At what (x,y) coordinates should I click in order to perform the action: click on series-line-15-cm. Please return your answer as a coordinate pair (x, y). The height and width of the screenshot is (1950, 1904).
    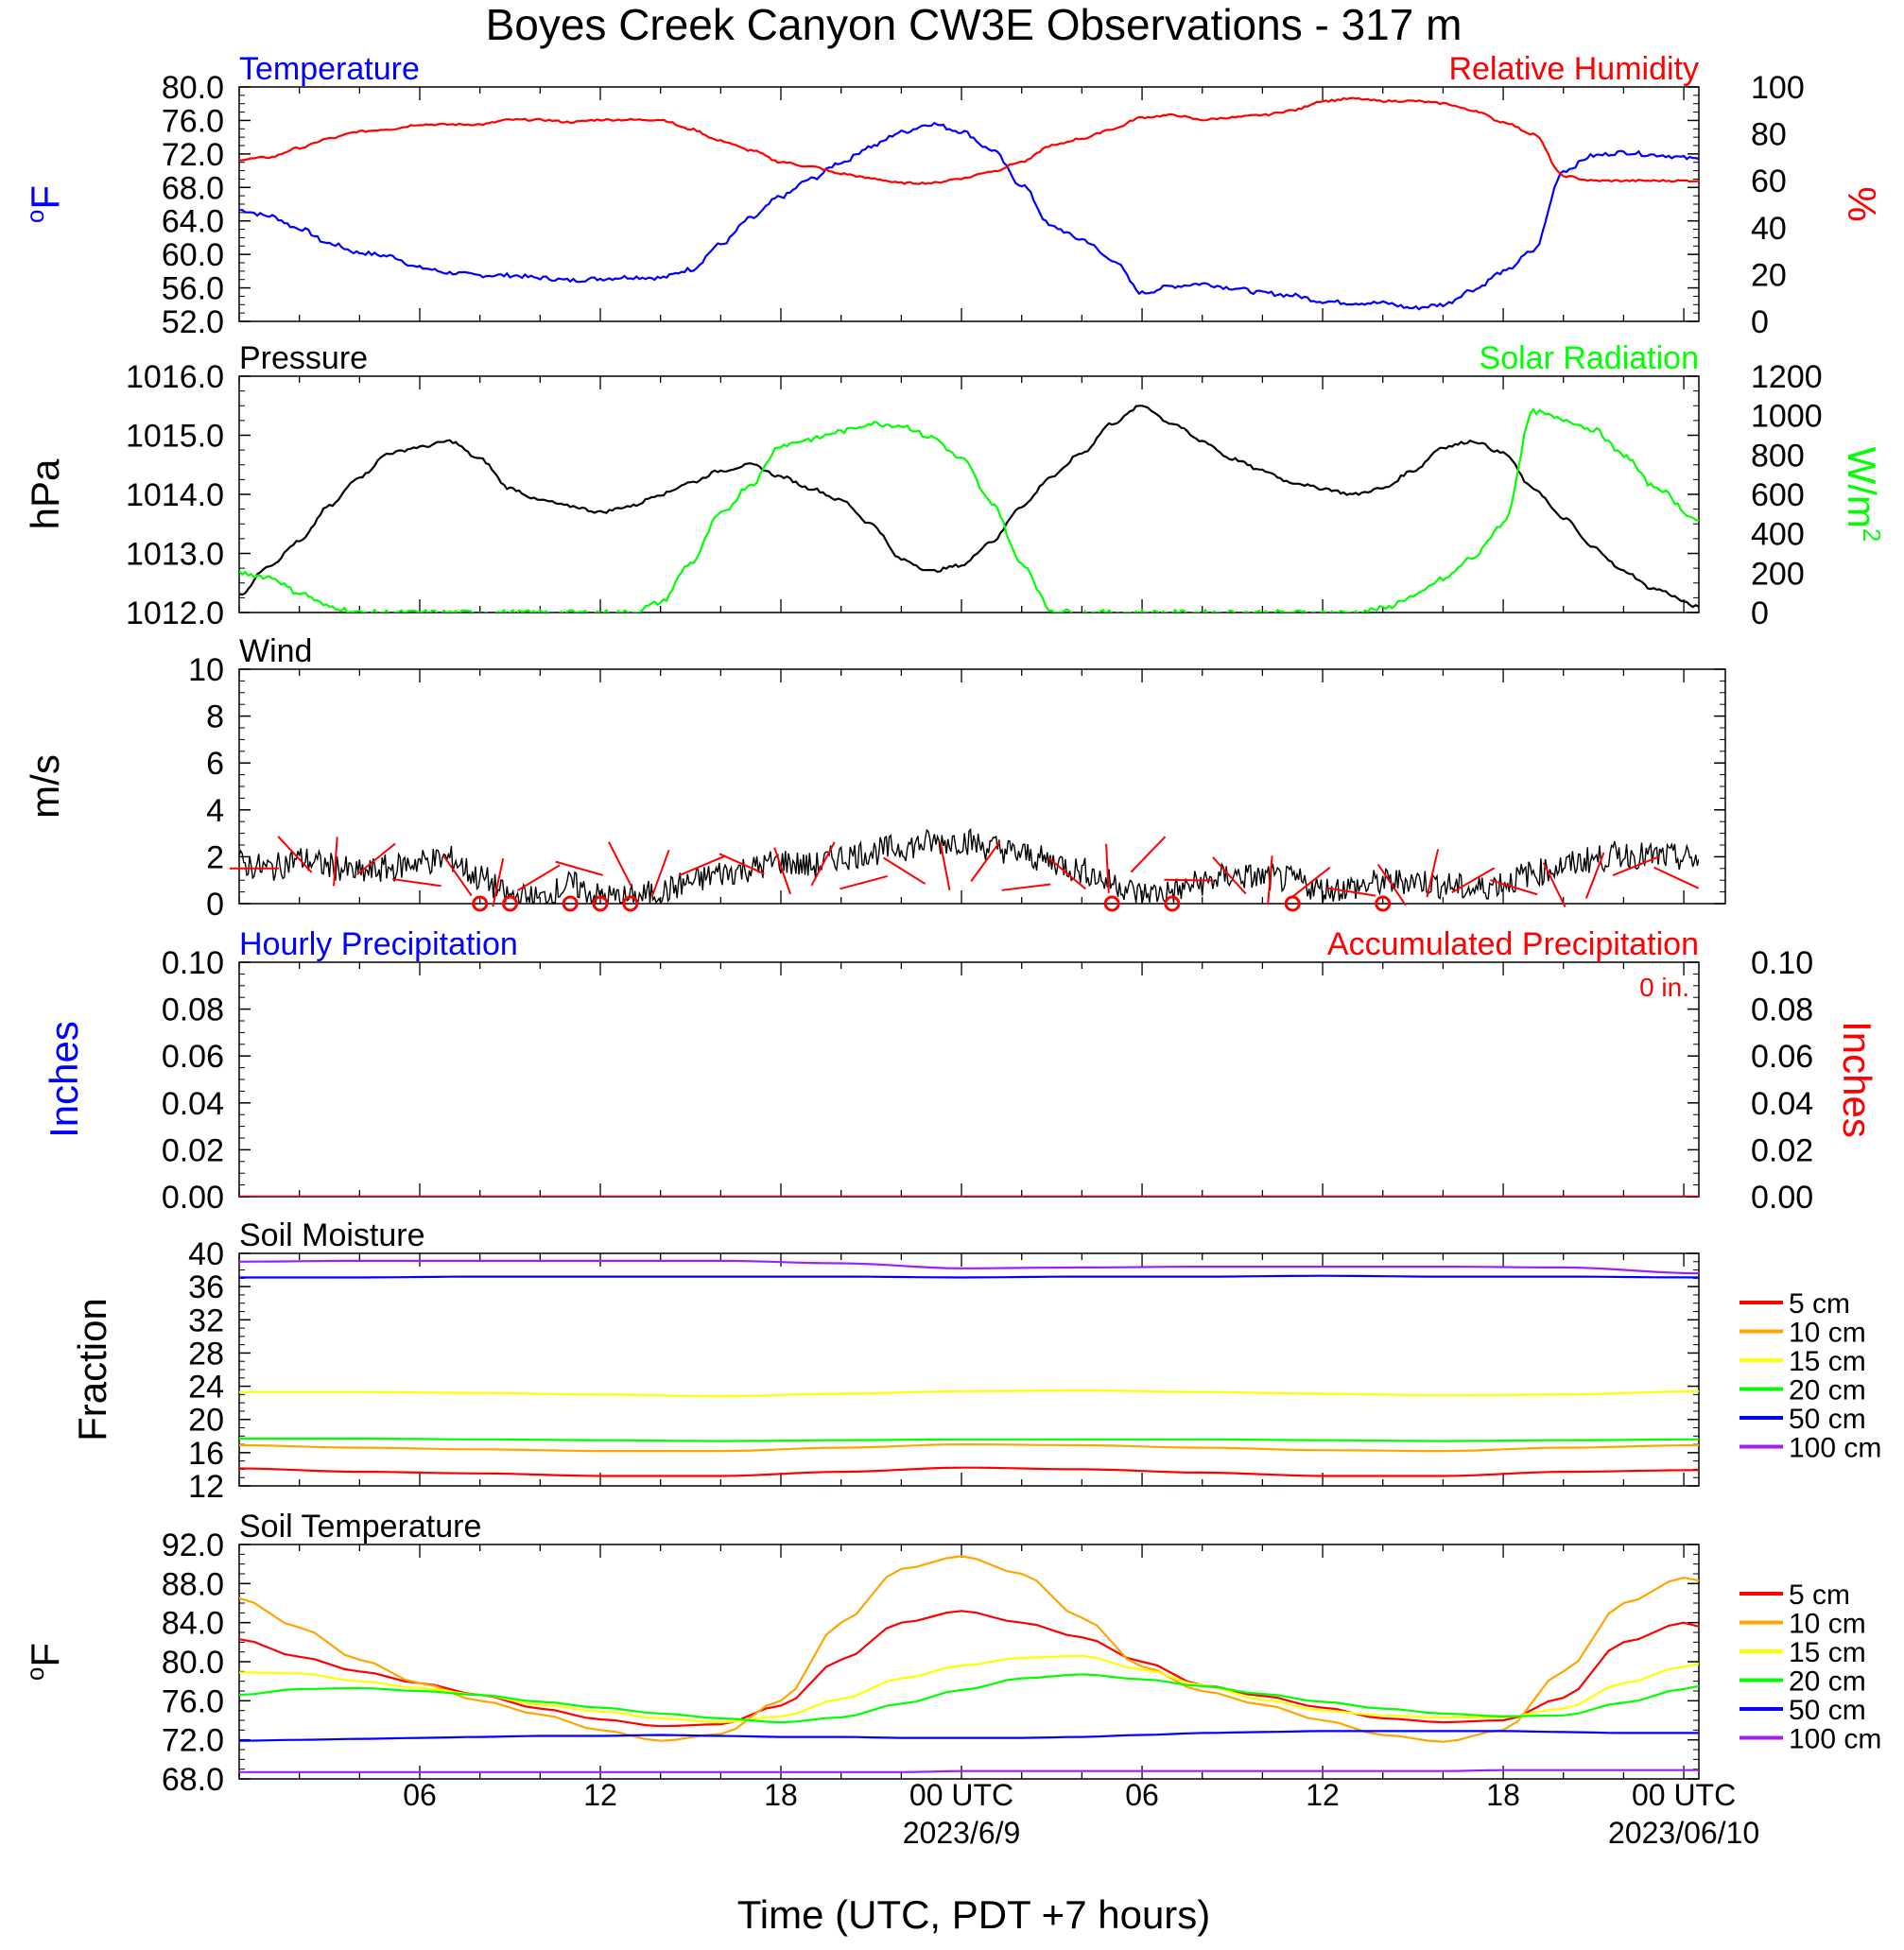
    Looking at the image, I should click on (969, 1393).